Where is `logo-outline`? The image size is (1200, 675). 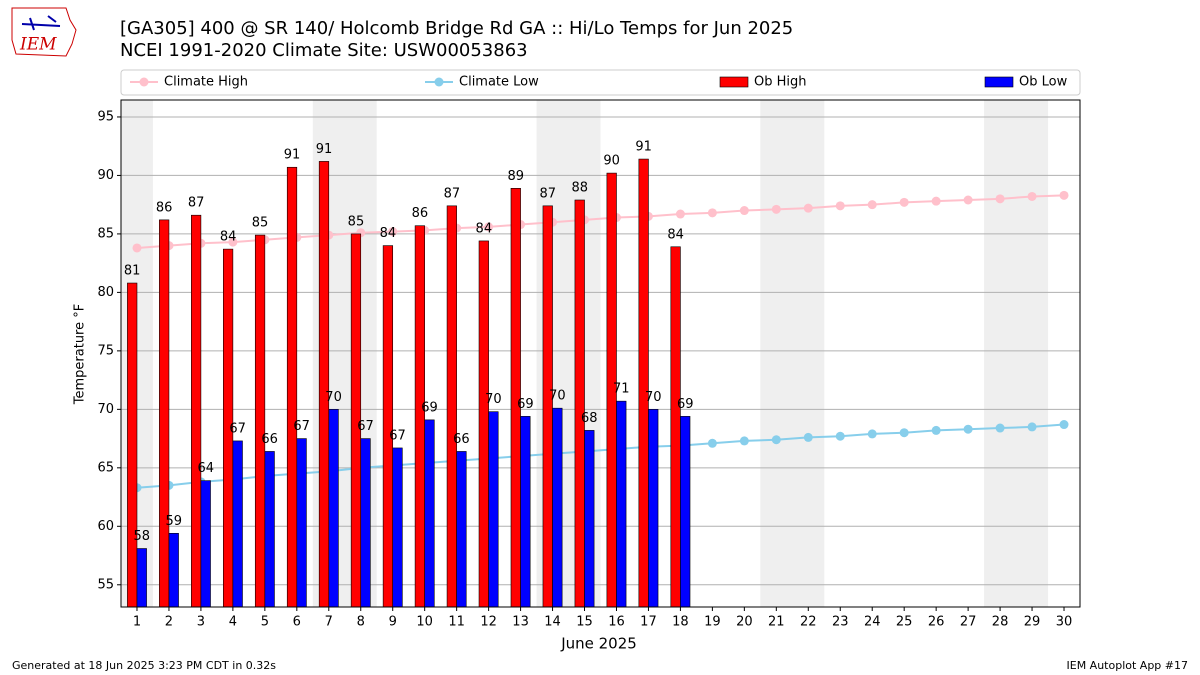
logo-outline is located at coordinates (44, 32).